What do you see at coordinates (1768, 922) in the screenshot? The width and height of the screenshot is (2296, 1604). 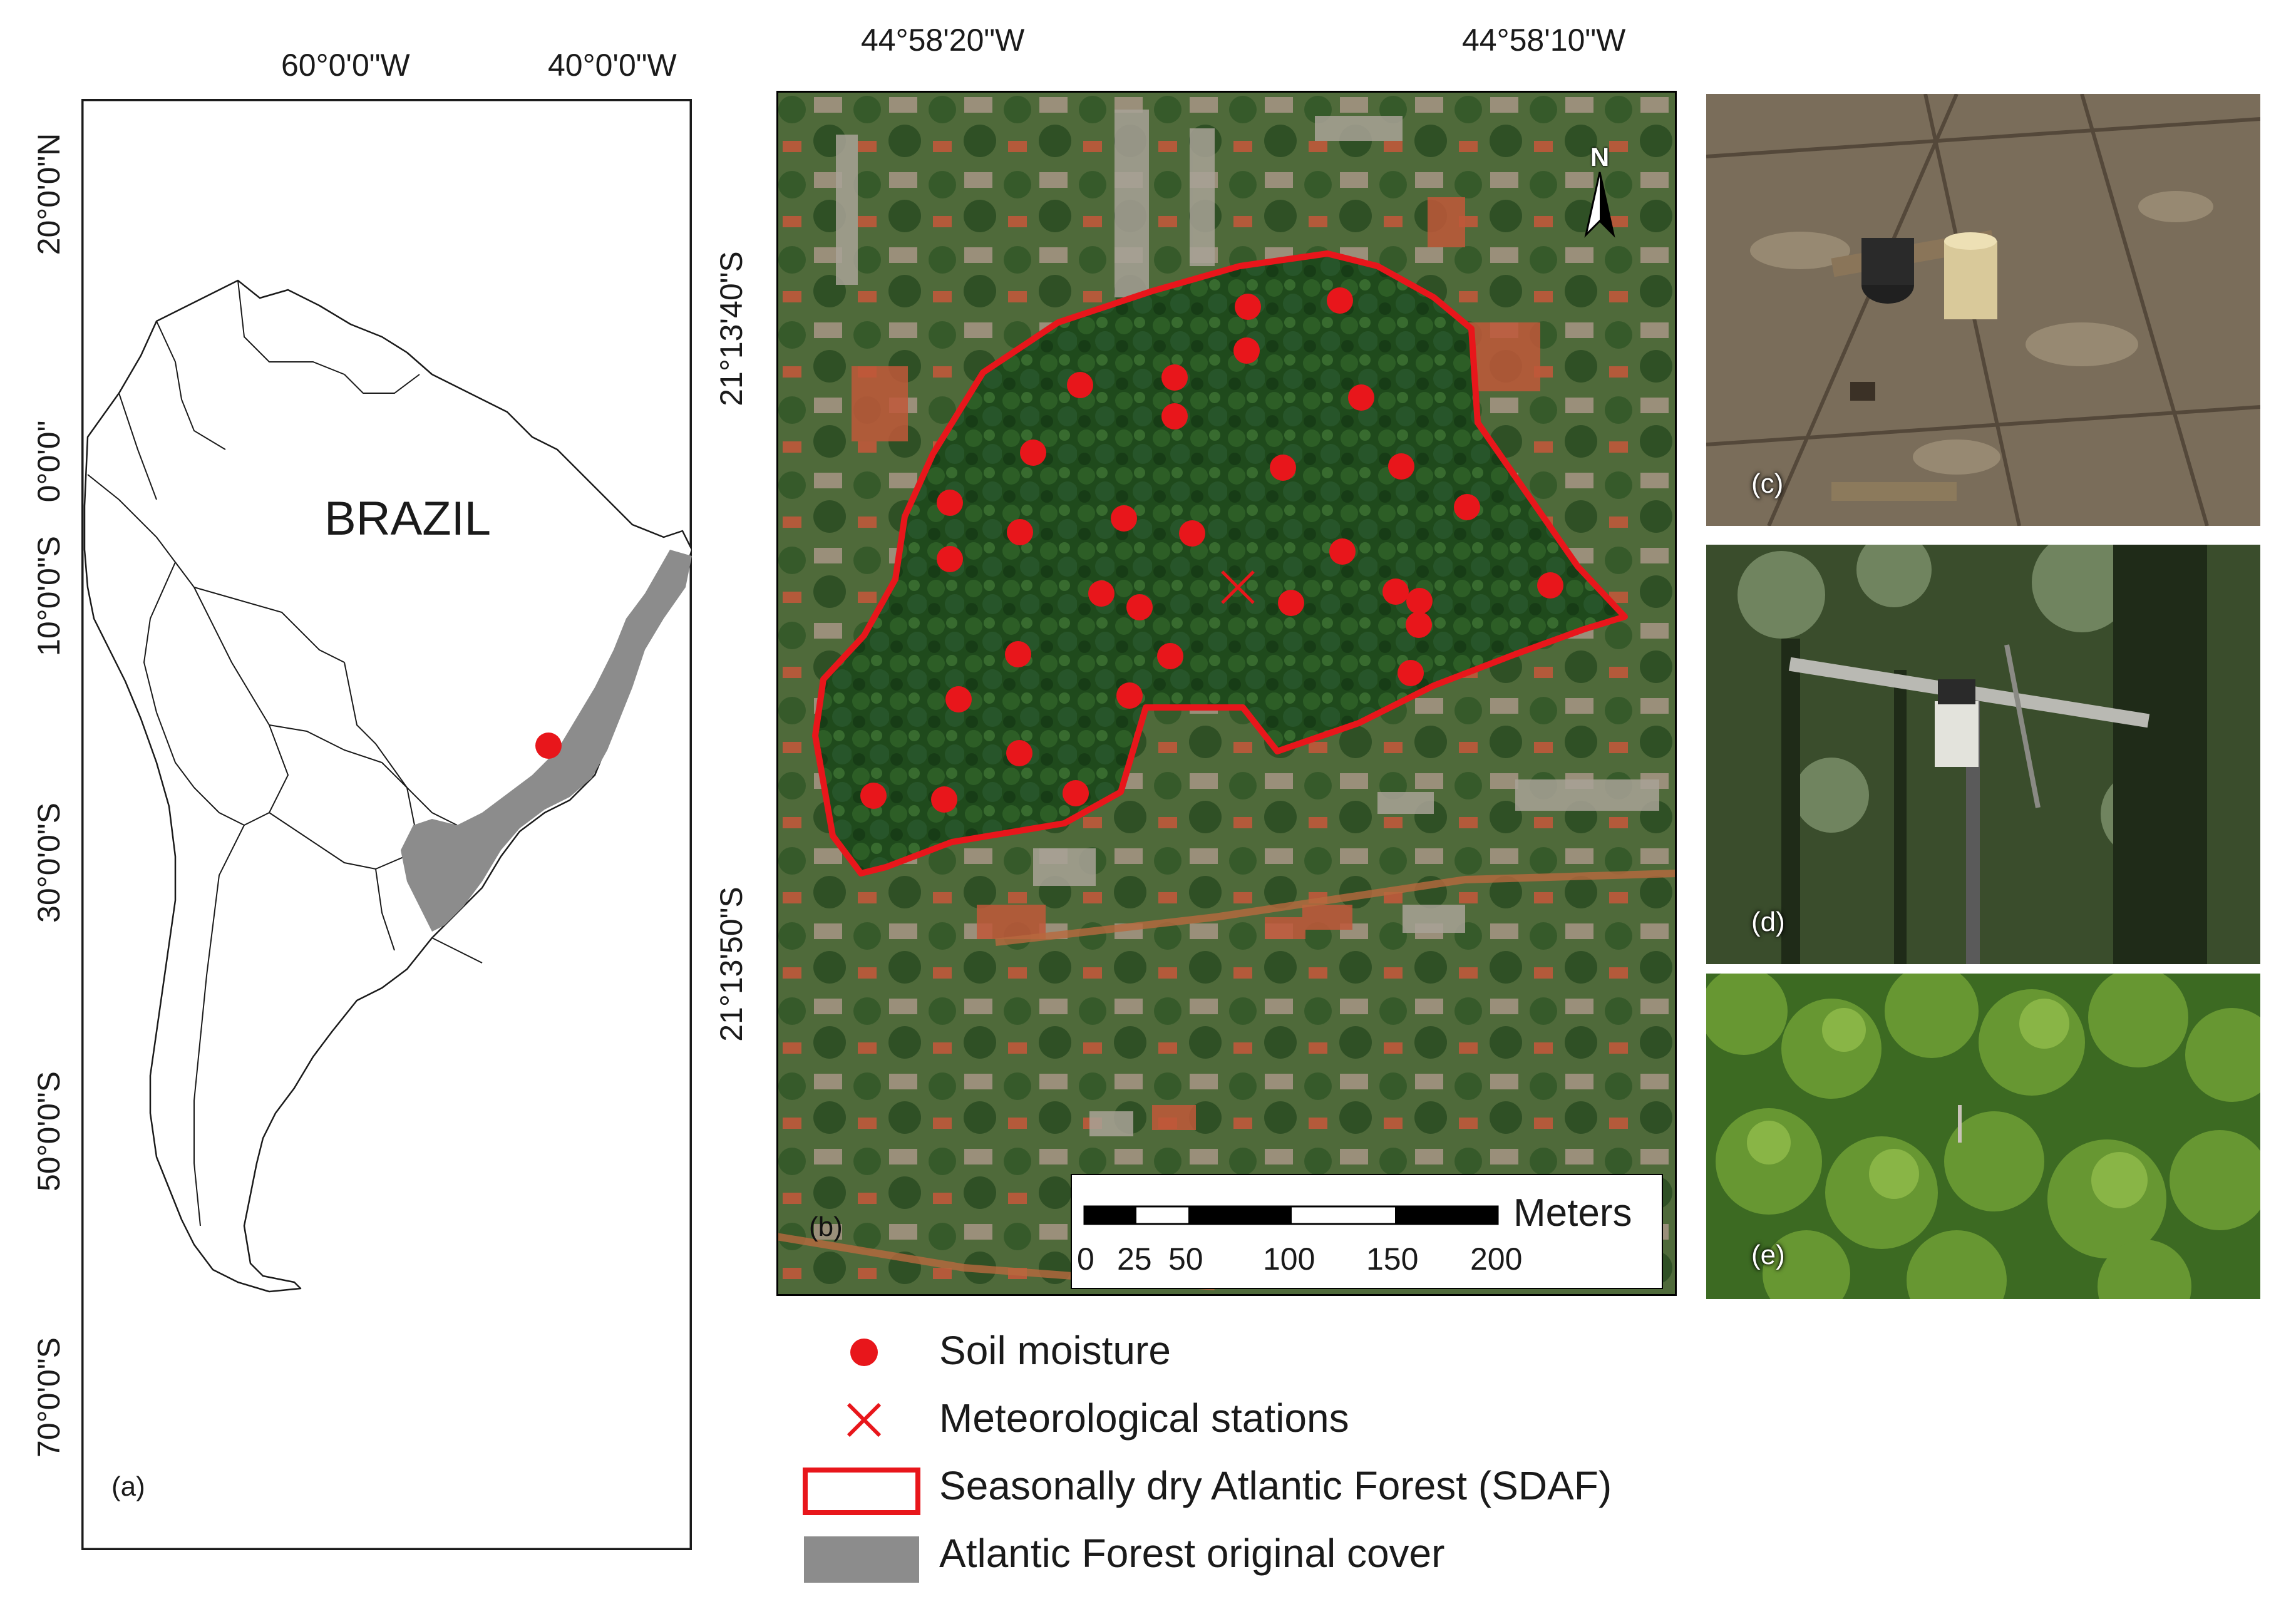 I see `photo-d-label: (d)` at bounding box center [1768, 922].